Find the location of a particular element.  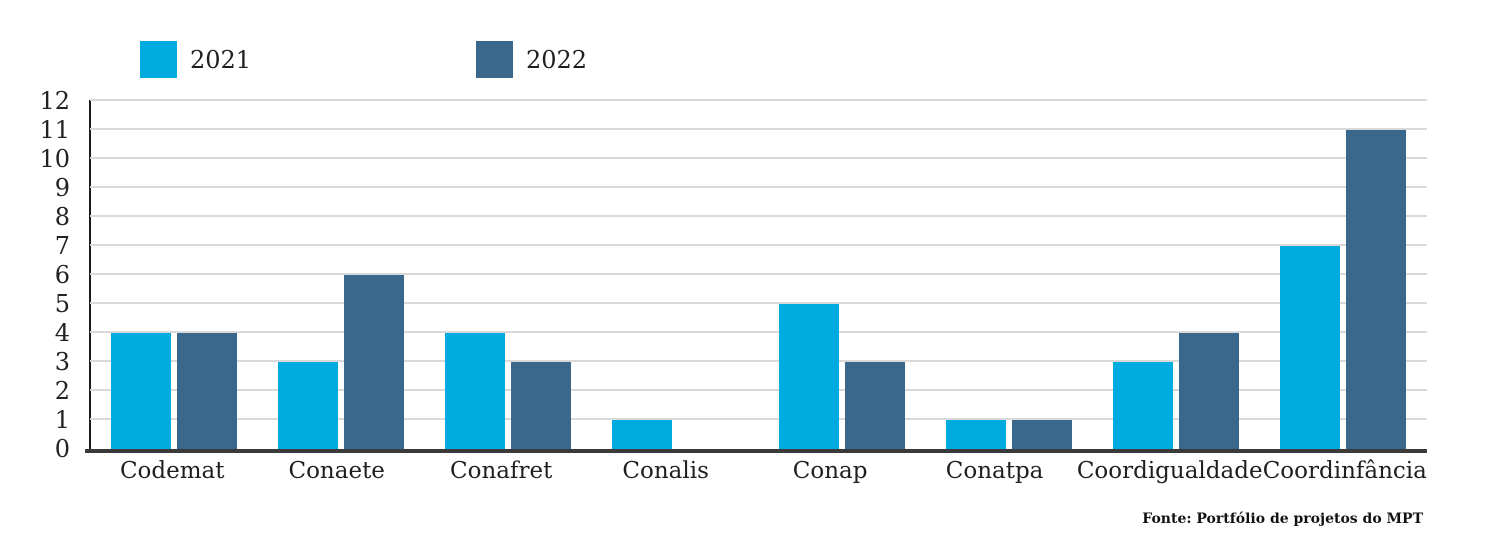

bar-2022-conafret is located at coordinates (540, 405).